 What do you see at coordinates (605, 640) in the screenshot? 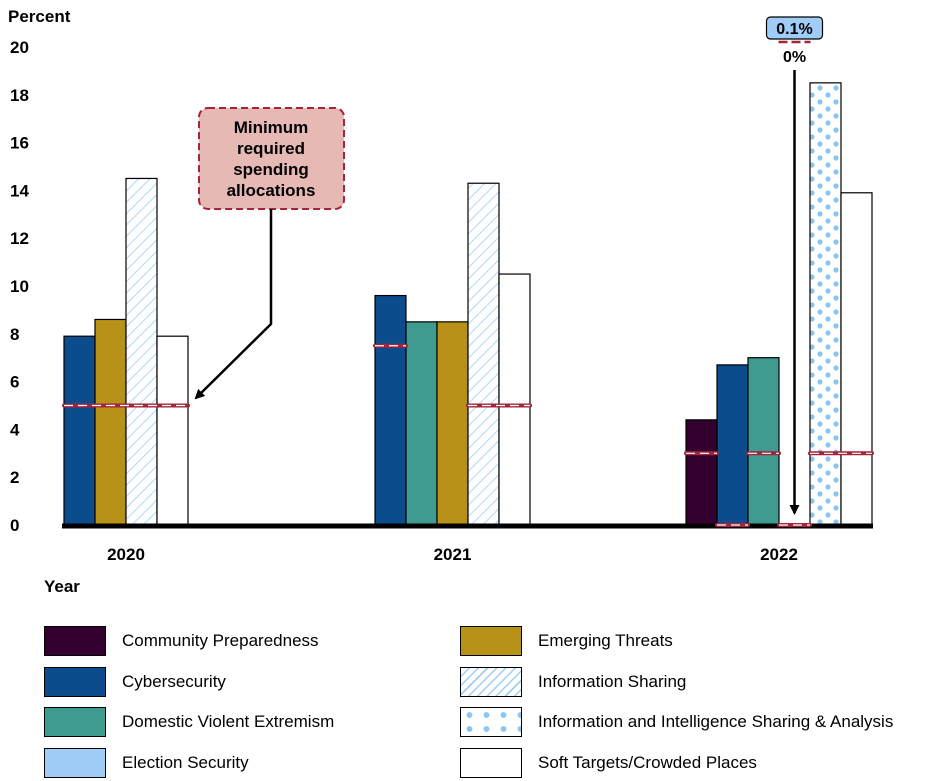
I see `legend-label: Emerging Threats` at bounding box center [605, 640].